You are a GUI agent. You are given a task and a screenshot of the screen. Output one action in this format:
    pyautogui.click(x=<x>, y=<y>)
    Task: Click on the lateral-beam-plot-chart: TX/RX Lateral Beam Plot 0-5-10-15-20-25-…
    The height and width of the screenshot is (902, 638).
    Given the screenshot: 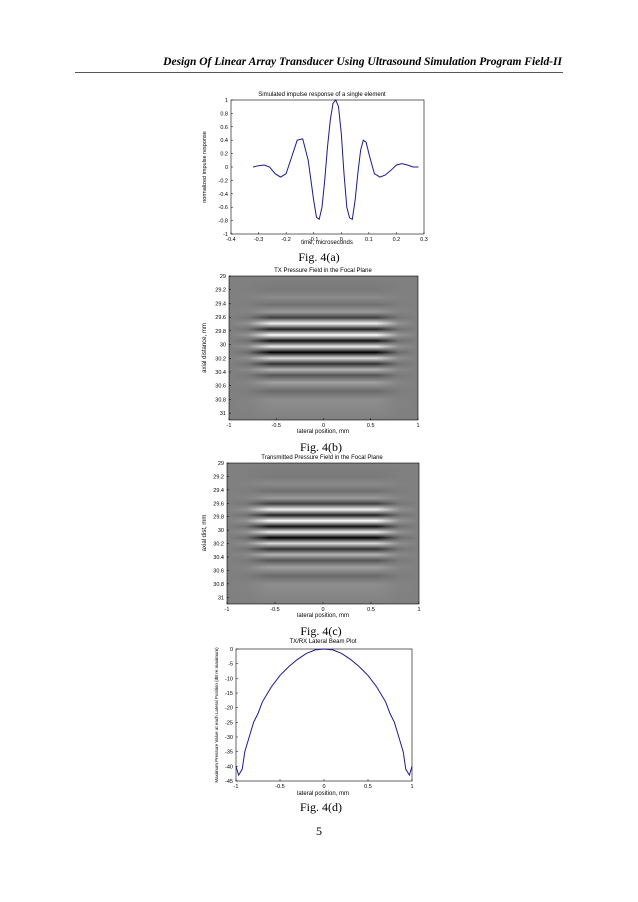 What is the action you would take?
    pyautogui.click(x=314, y=718)
    